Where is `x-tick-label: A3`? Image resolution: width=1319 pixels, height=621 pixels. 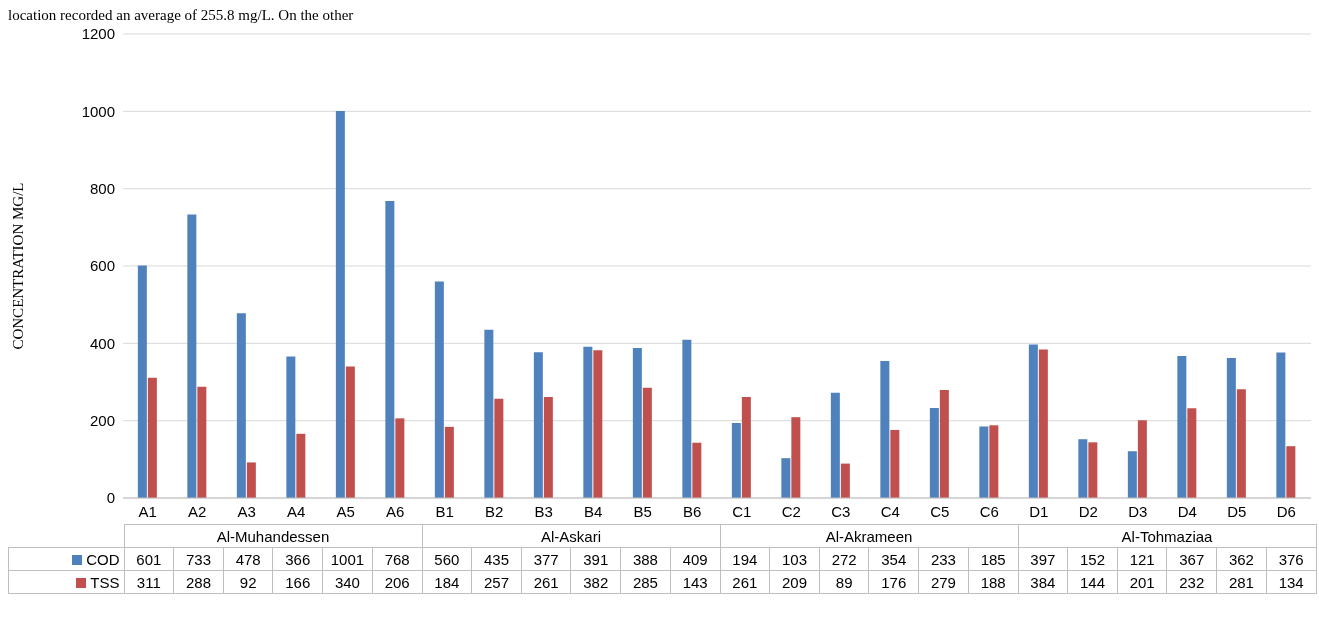
x-tick-label: A3 is located at coordinates (246, 511).